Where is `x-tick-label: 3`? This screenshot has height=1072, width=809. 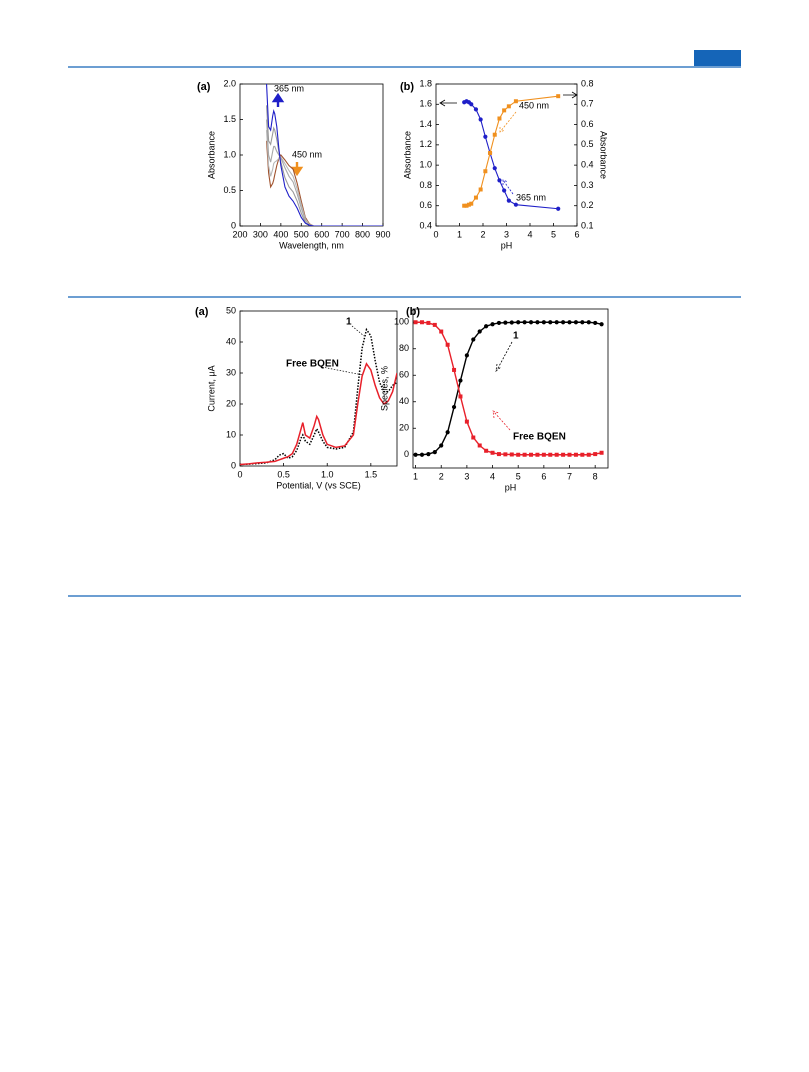
x-tick-label: 3 is located at coordinates (466, 476).